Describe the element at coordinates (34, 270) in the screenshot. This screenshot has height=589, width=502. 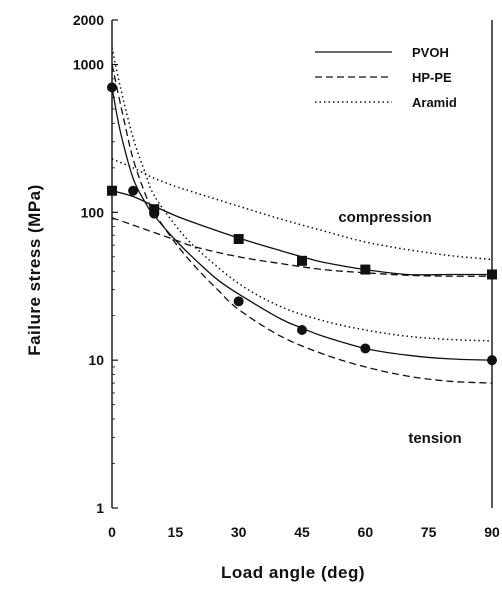
I see `y-axis-label: Failure stress (MPa)` at that location.